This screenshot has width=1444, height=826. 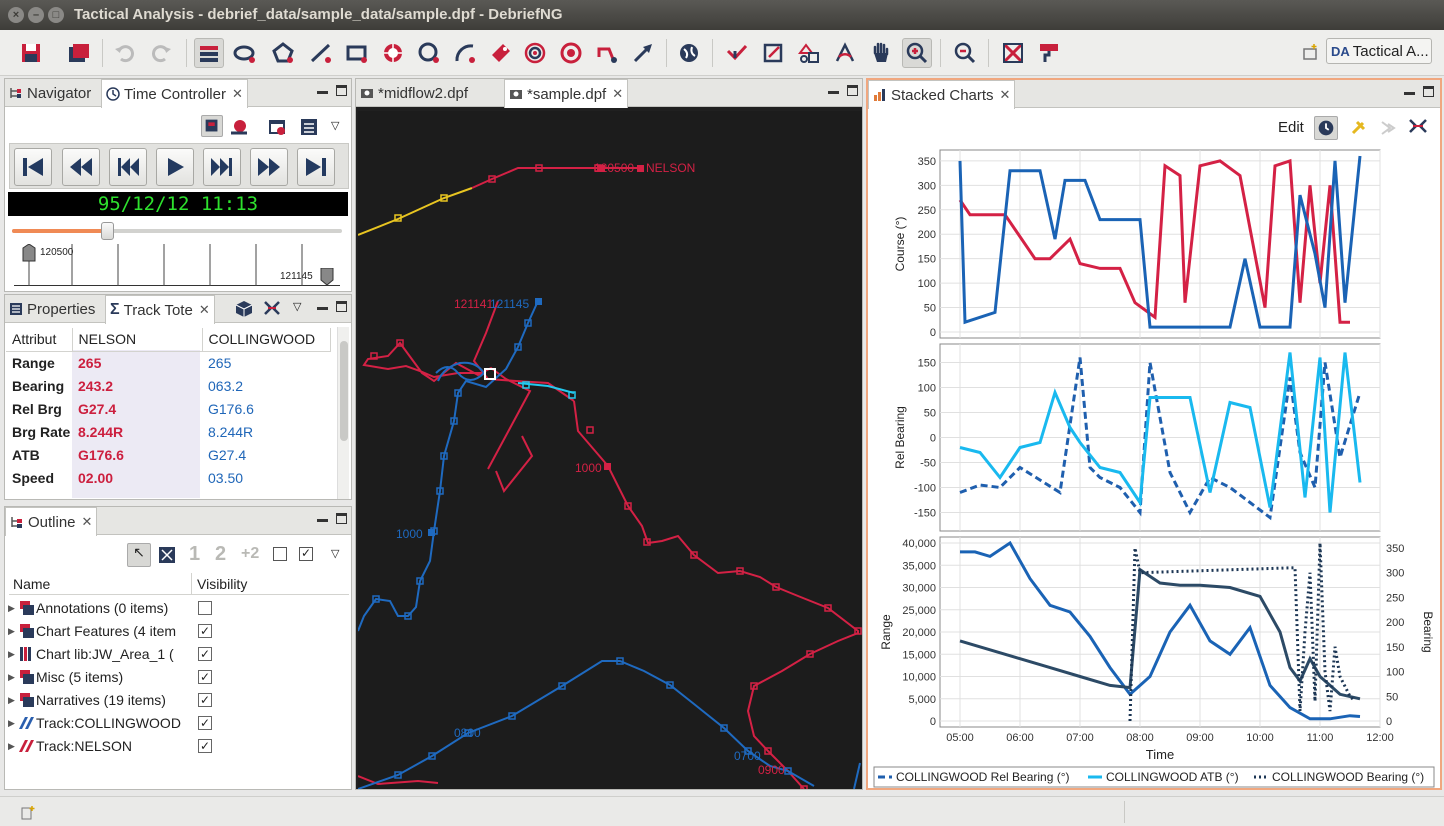 I want to click on undo-icon, so click(x=125, y=53).